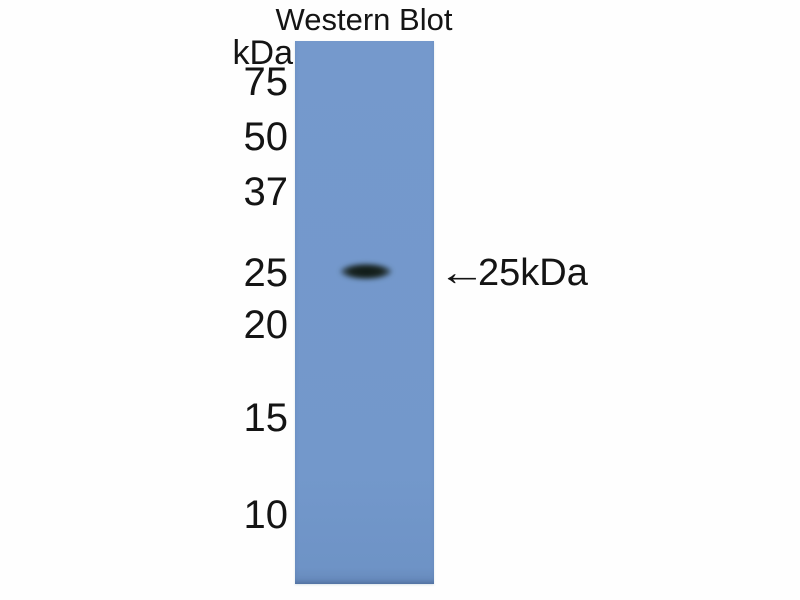  Describe the element at coordinates (266, 82) in the screenshot. I see `ladder-marker-75: 75` at that location.